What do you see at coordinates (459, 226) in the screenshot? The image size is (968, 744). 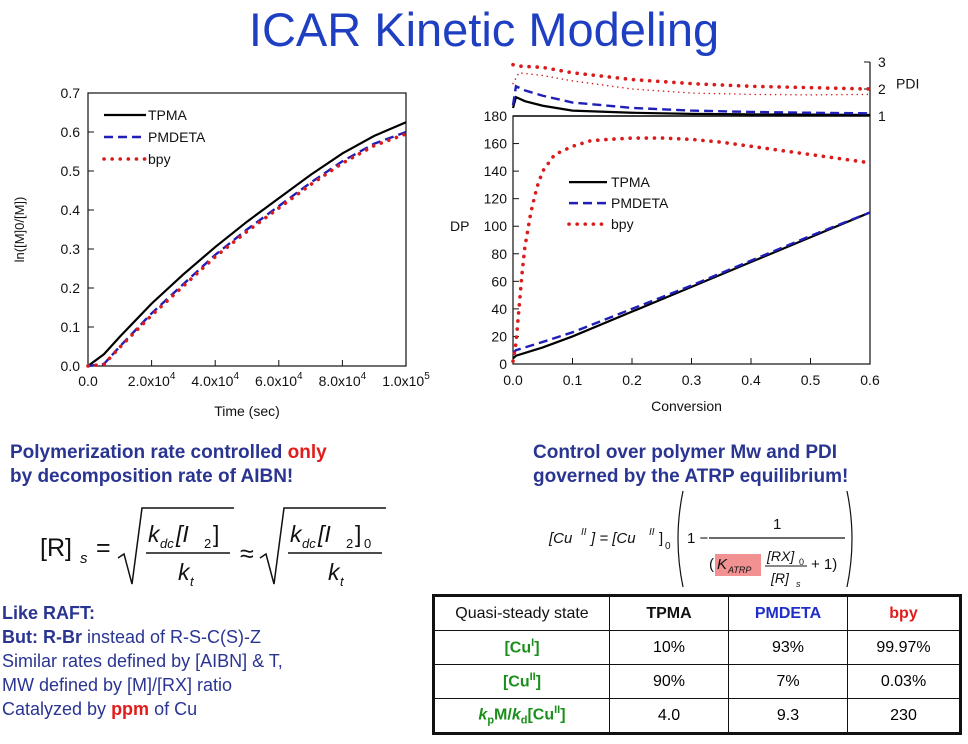 I see `dp-axis-label: DP` at bounding box center [459, 226].